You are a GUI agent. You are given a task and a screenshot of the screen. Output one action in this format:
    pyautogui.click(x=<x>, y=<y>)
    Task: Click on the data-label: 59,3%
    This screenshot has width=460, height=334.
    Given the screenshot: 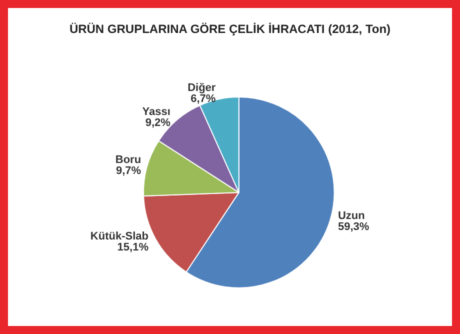 What is the action you would take?
    pyautogui.click(x=354, y=227)
    